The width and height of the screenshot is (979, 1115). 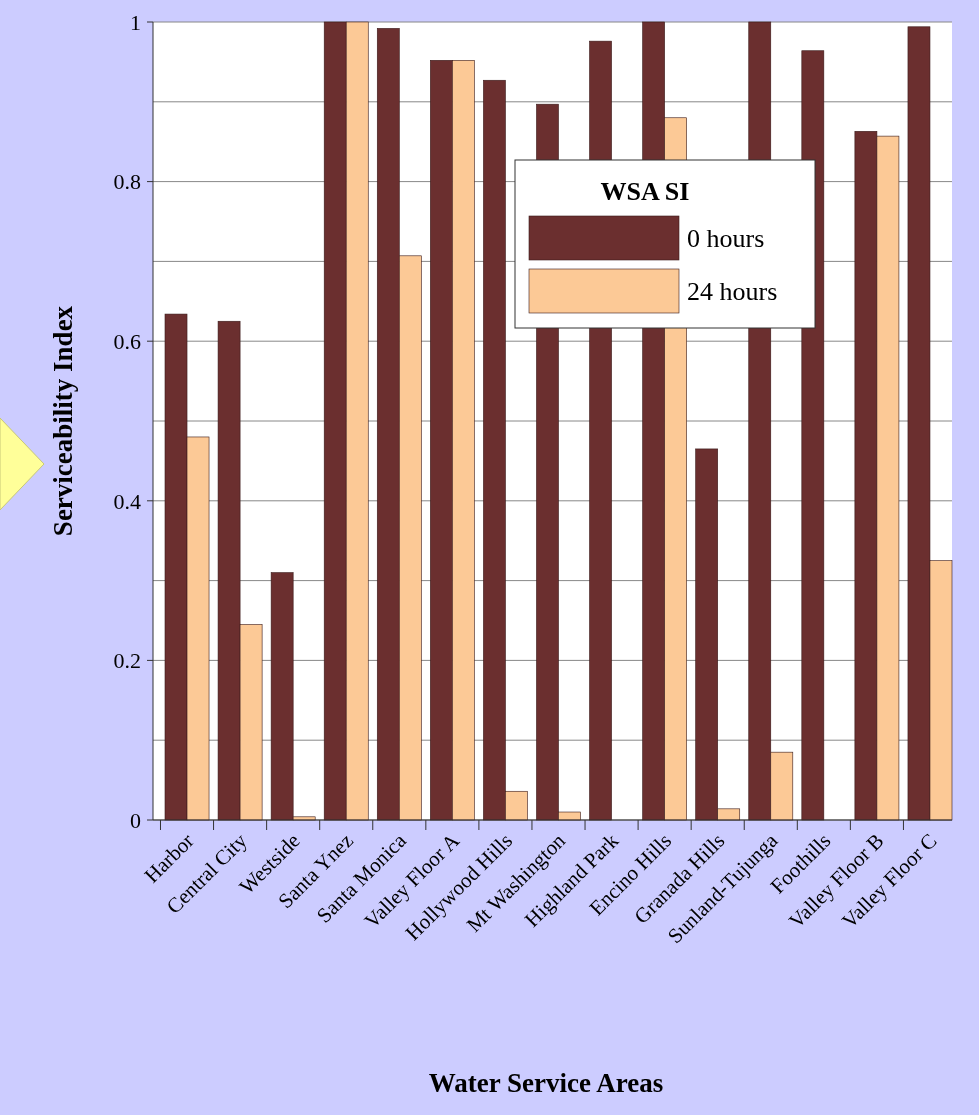 What do you see at coordinates (127, 182) in the screenshot?
I see `y-tick-label: 0.8` at bounding box center [127, 182].